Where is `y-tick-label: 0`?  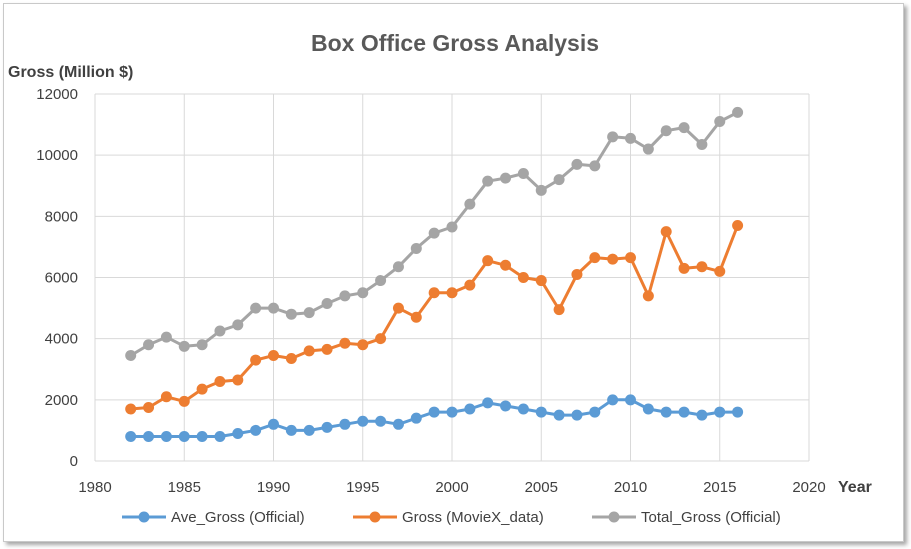
y-tick-label: 0 is located at coordinates (74, 461).